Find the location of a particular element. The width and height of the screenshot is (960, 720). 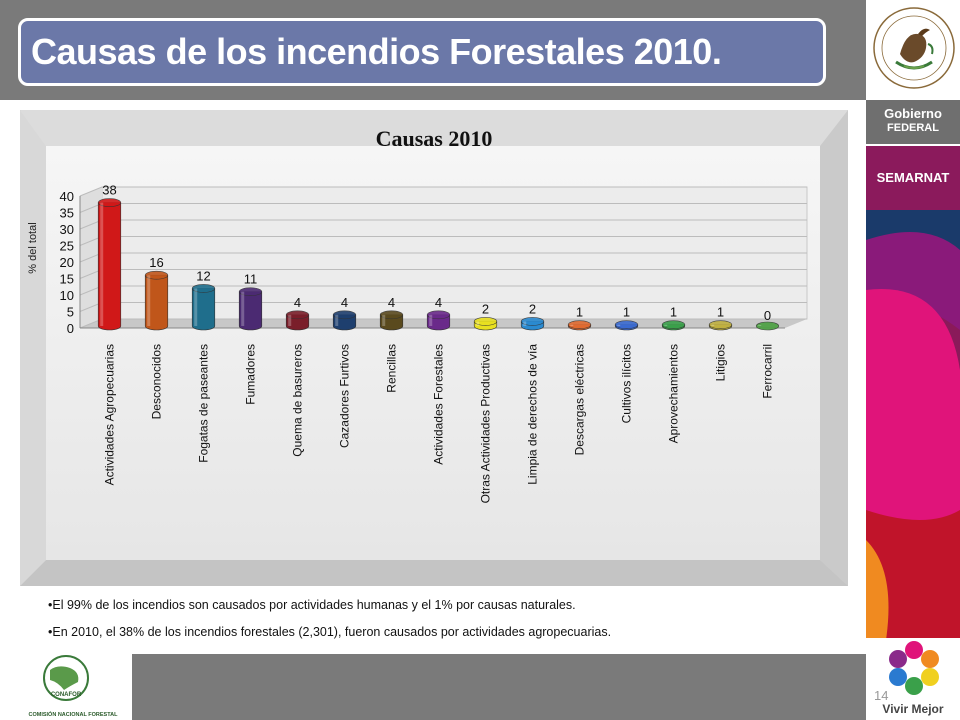

vivir-mejor-logo: Vivir Mejor is located at coordinates (913, 679).